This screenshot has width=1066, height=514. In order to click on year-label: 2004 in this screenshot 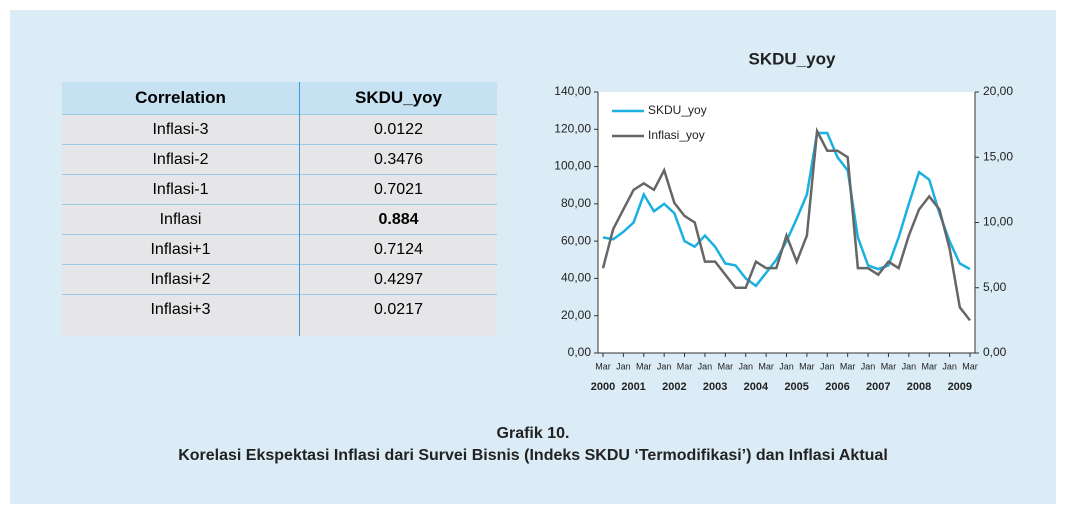, I will do `click(756, 387)`.